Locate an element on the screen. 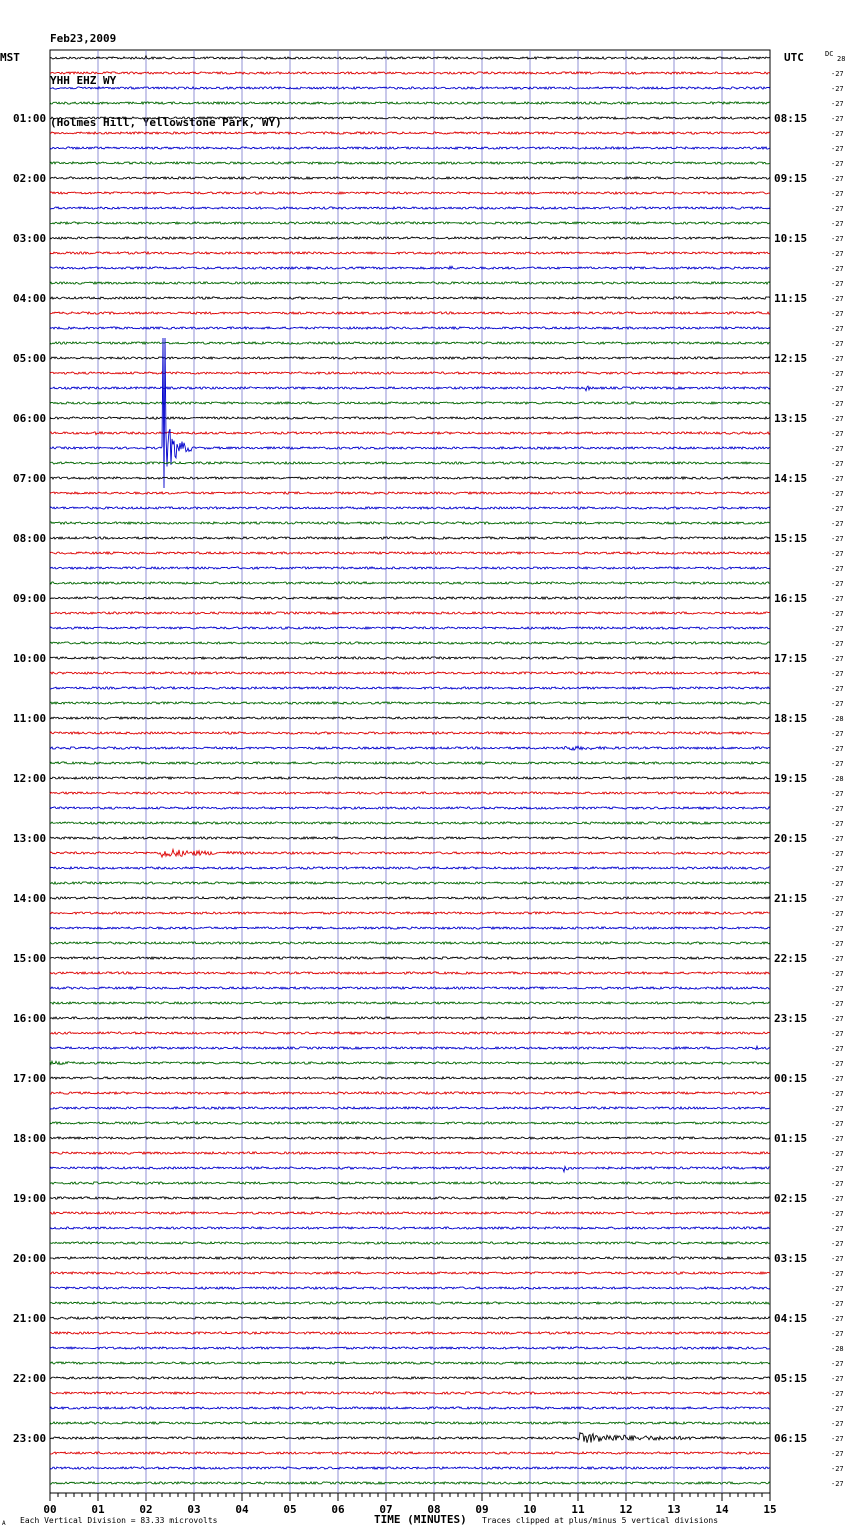 This screenshot has width=850, height=1534. right-hour-label: 01:15 is located at coordinates (790, 1138).